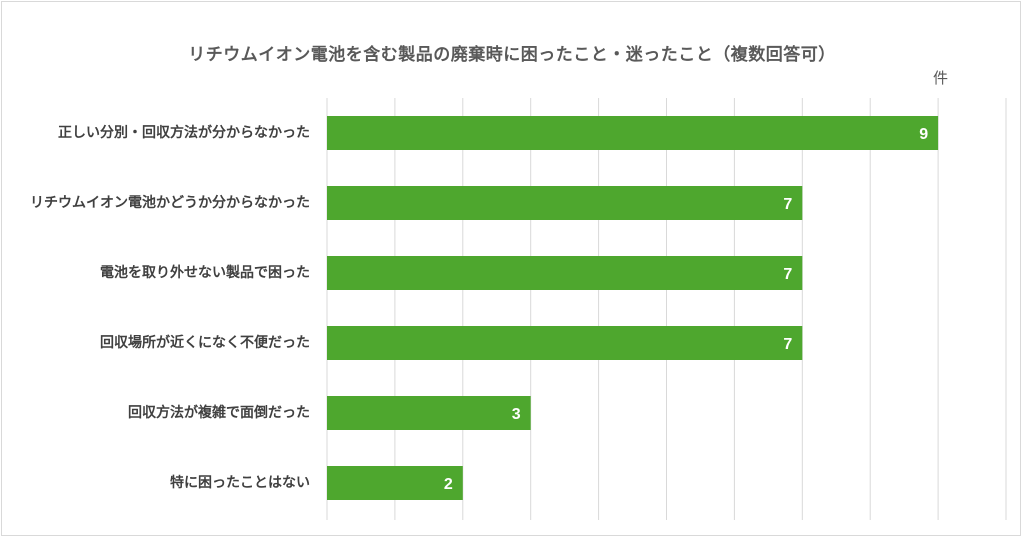 The width and height of the screenshot is (1024, 539). Describe the element at coordinates (516, 414) in the screenshot. I see `data-label-5: 3` at that location.